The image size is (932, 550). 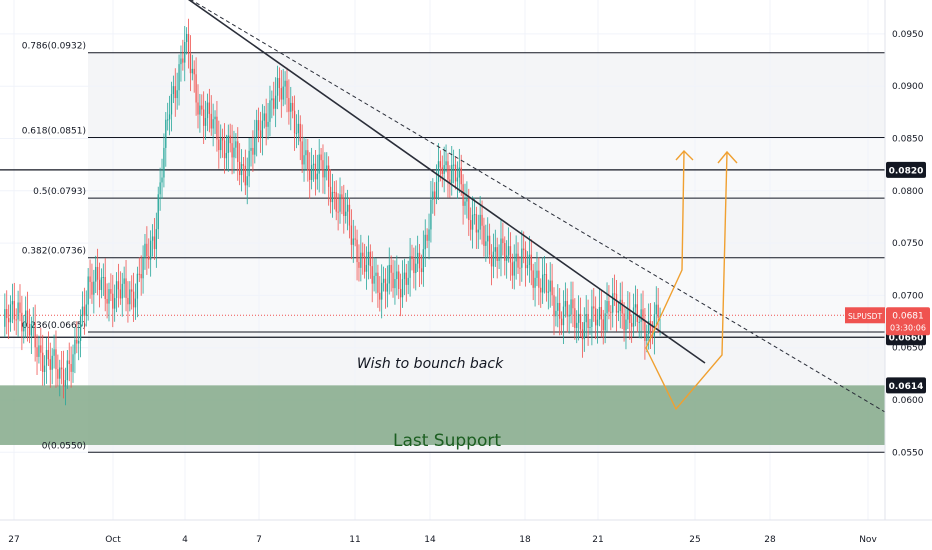 I want to click on current-price-label: 0.0681, so click(x=908, y=316).